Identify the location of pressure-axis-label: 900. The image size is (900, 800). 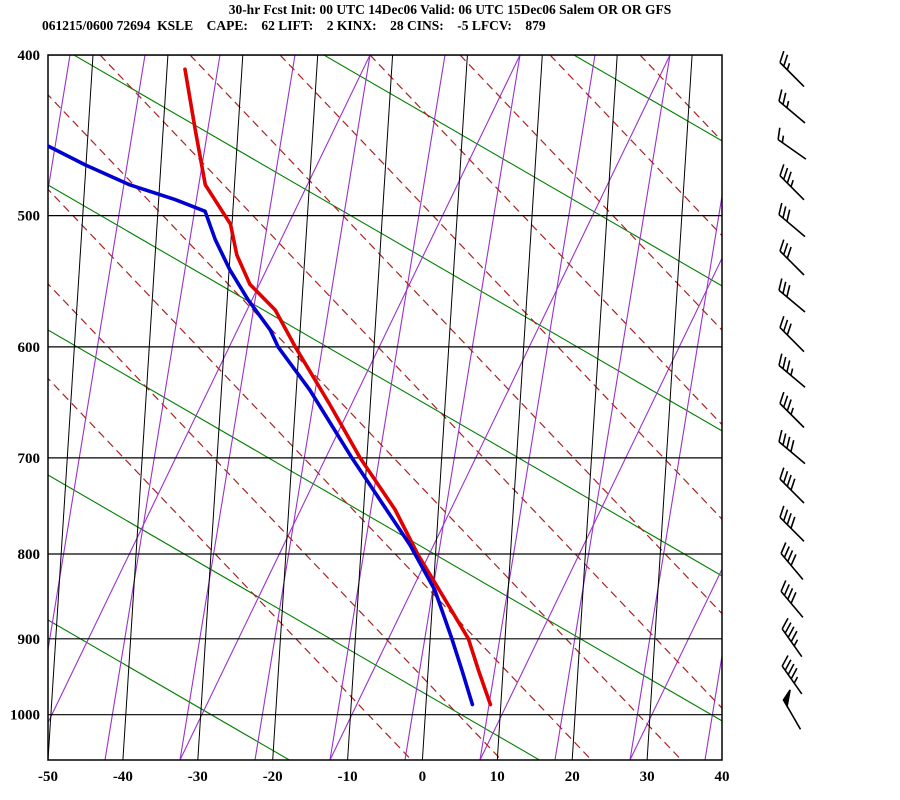
(29, 640).